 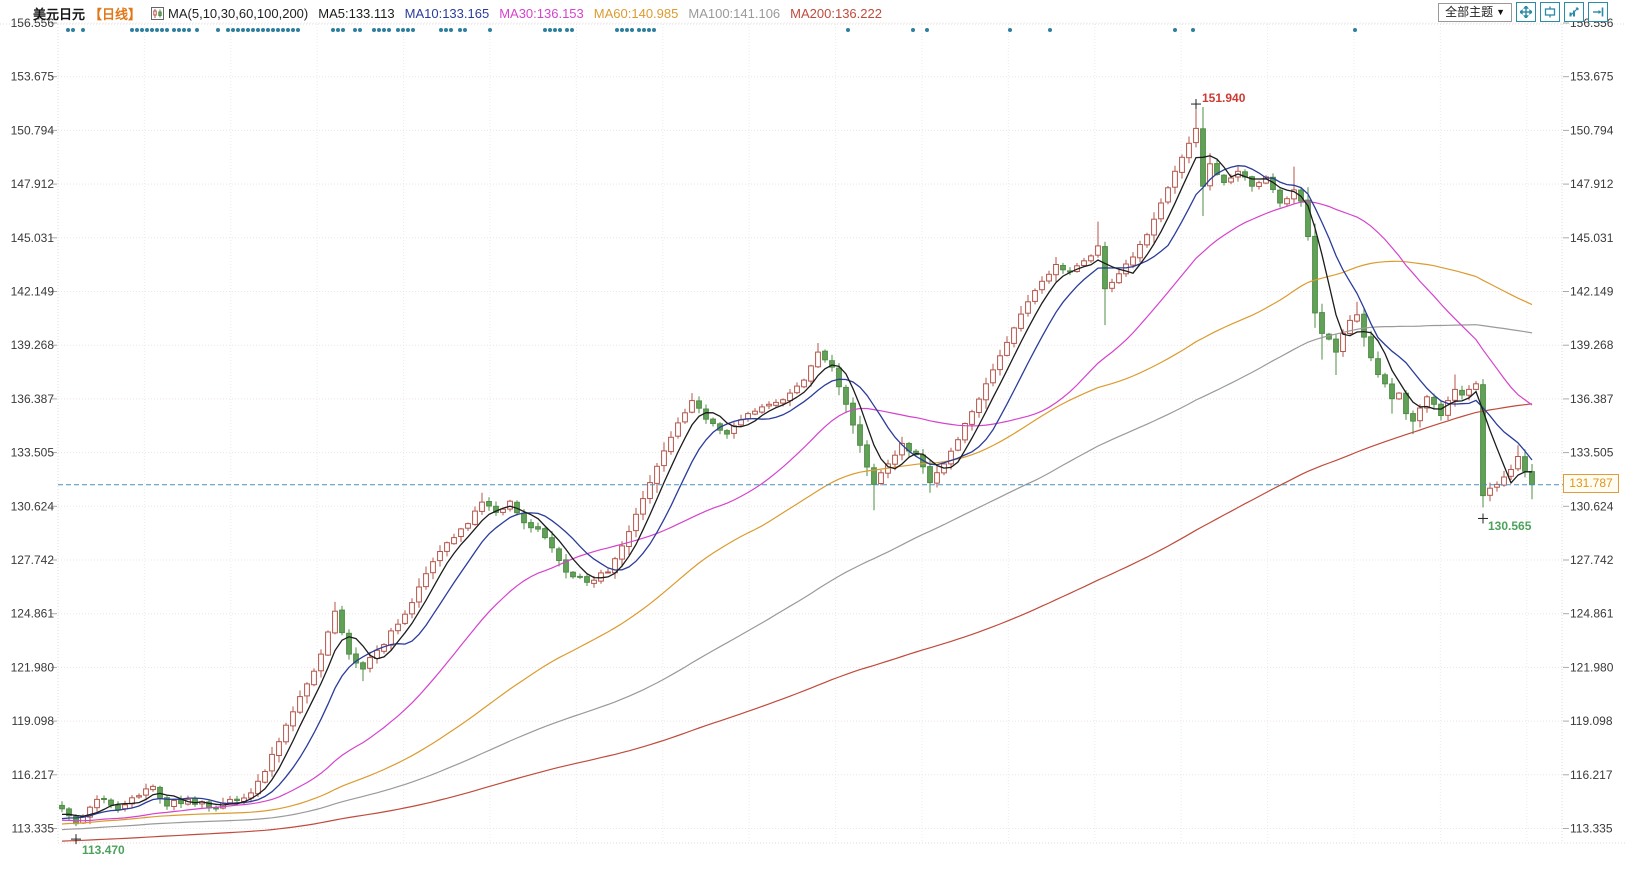 What do you see at coordinates (1224, 98) in the screenshot?
I see `high-price-label: 151.940` at bounding box center [1224, 98].